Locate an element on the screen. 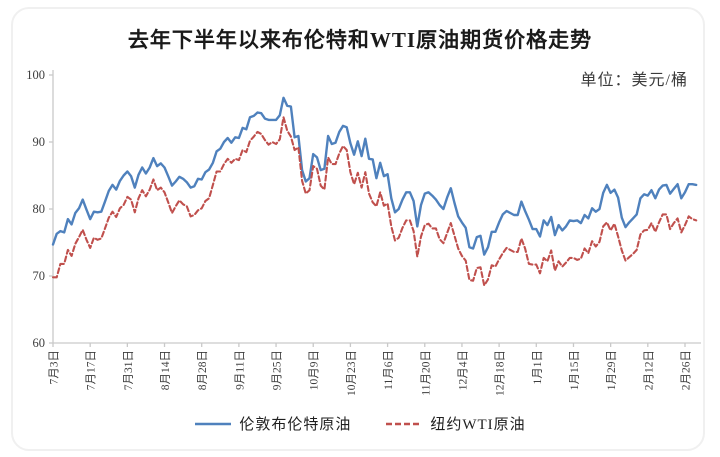 The image size is (720, 457). y-tick-label: 60 is located at coordinates (39, 343).